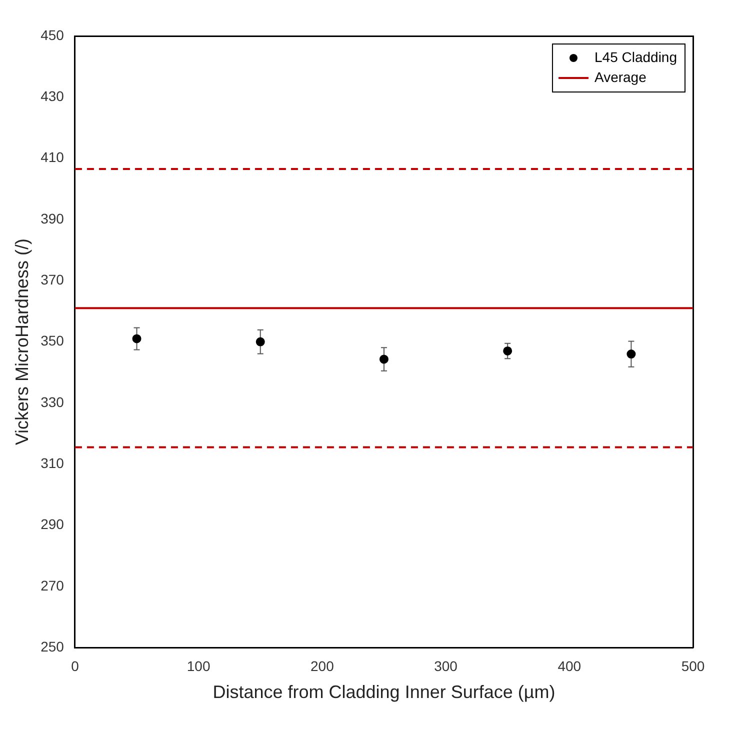 Image resolution: width=729 pixels, height=731 pixels. I want to click on legend-label: Average, so click(620, 76).